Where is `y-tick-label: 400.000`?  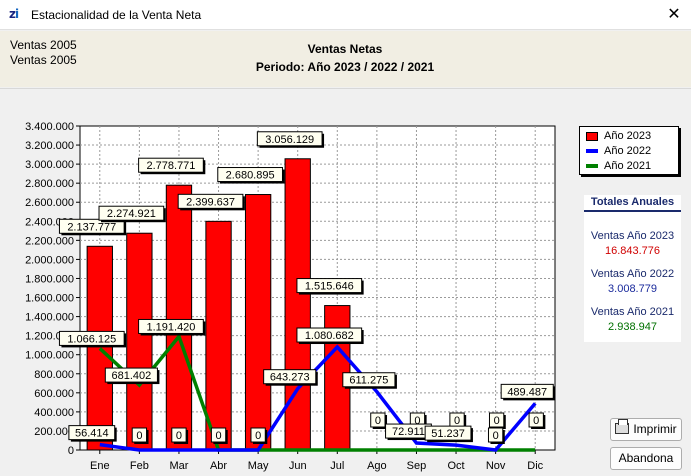 y-tick-label: 400.000 is located at coordinates (54, 413).